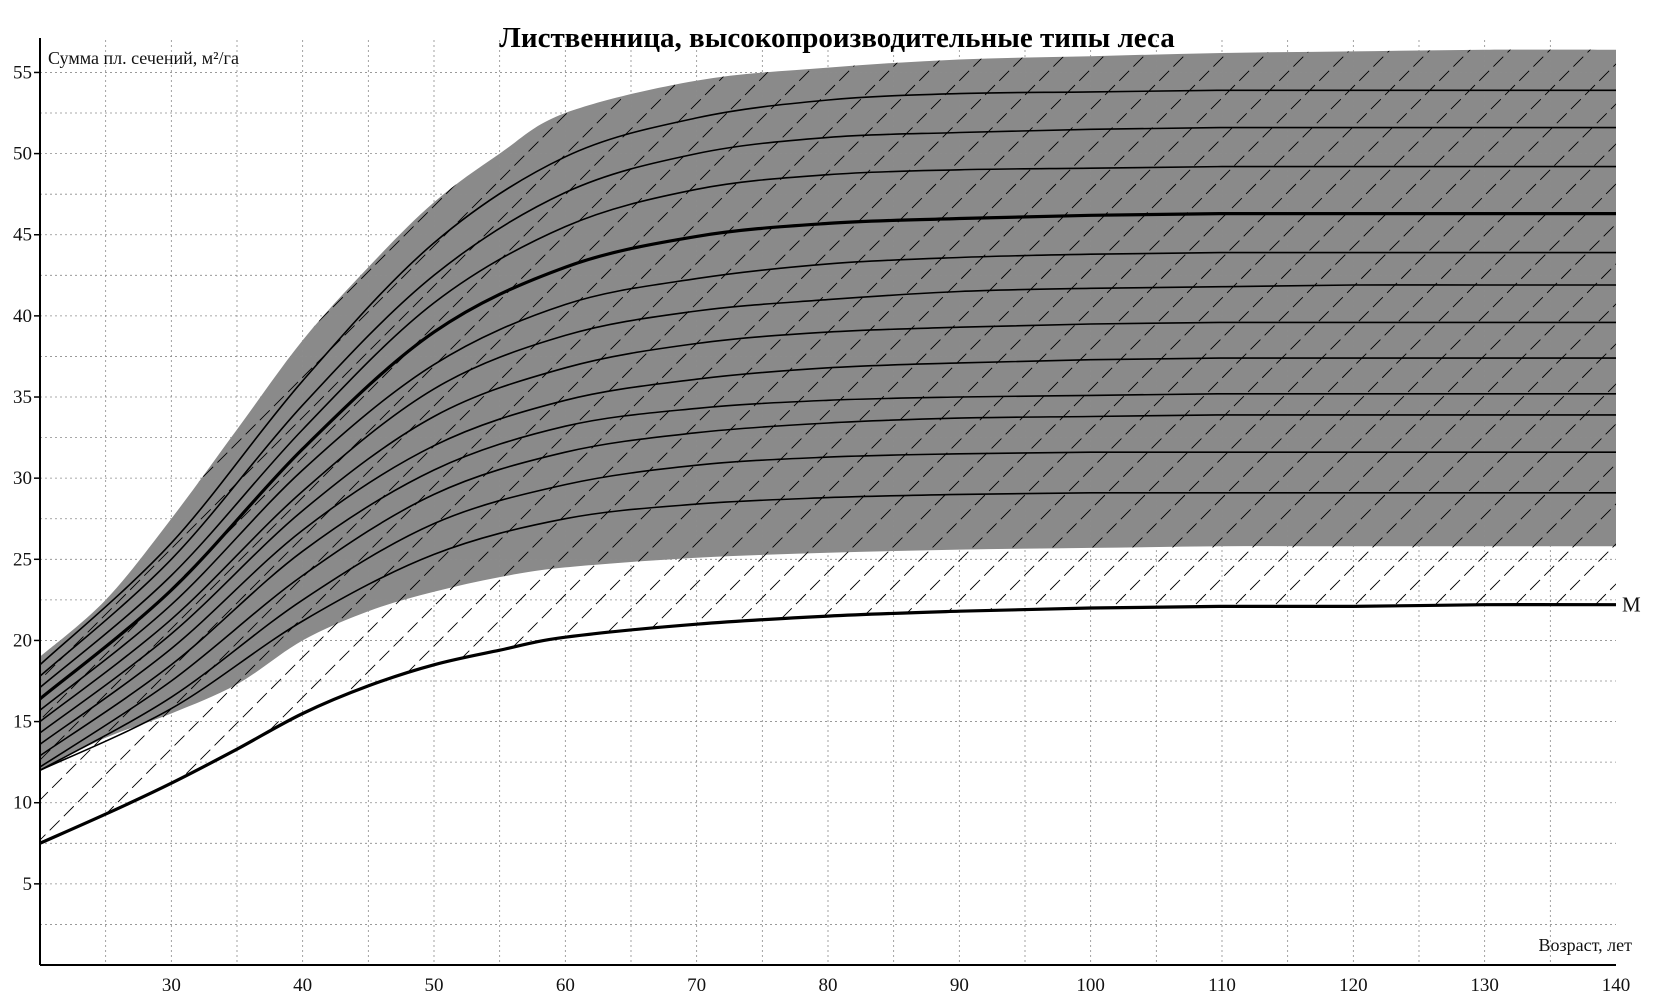  Describe the element at coordinates (22, 640) in the screenshot. I see `y-tick-label: 20` at that location.